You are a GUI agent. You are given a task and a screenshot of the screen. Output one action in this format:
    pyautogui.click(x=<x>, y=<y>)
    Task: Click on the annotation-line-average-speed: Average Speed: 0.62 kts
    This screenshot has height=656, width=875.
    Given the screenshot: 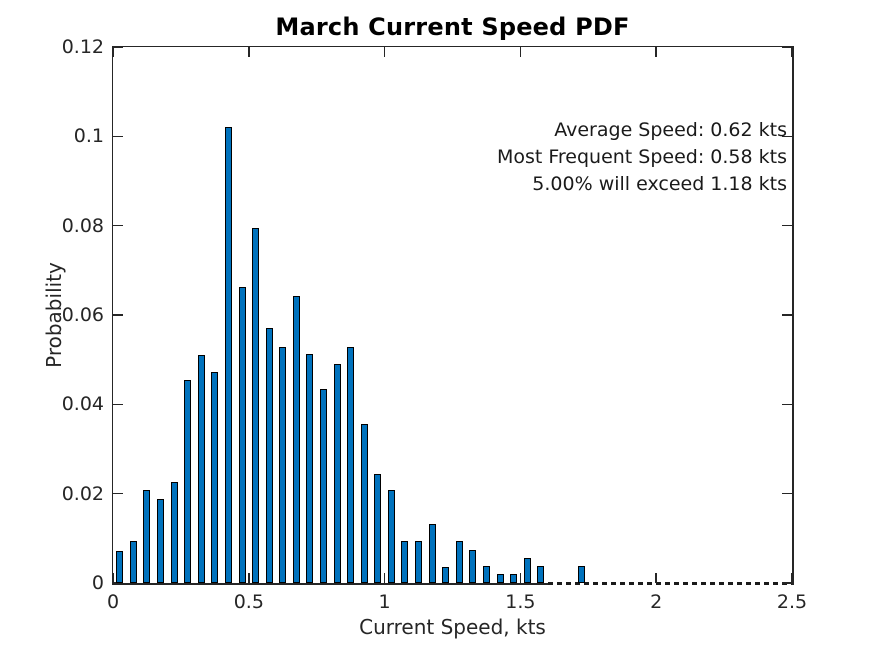 What is the action you would take?
    pyautogui.click(x=670, y=130)
    